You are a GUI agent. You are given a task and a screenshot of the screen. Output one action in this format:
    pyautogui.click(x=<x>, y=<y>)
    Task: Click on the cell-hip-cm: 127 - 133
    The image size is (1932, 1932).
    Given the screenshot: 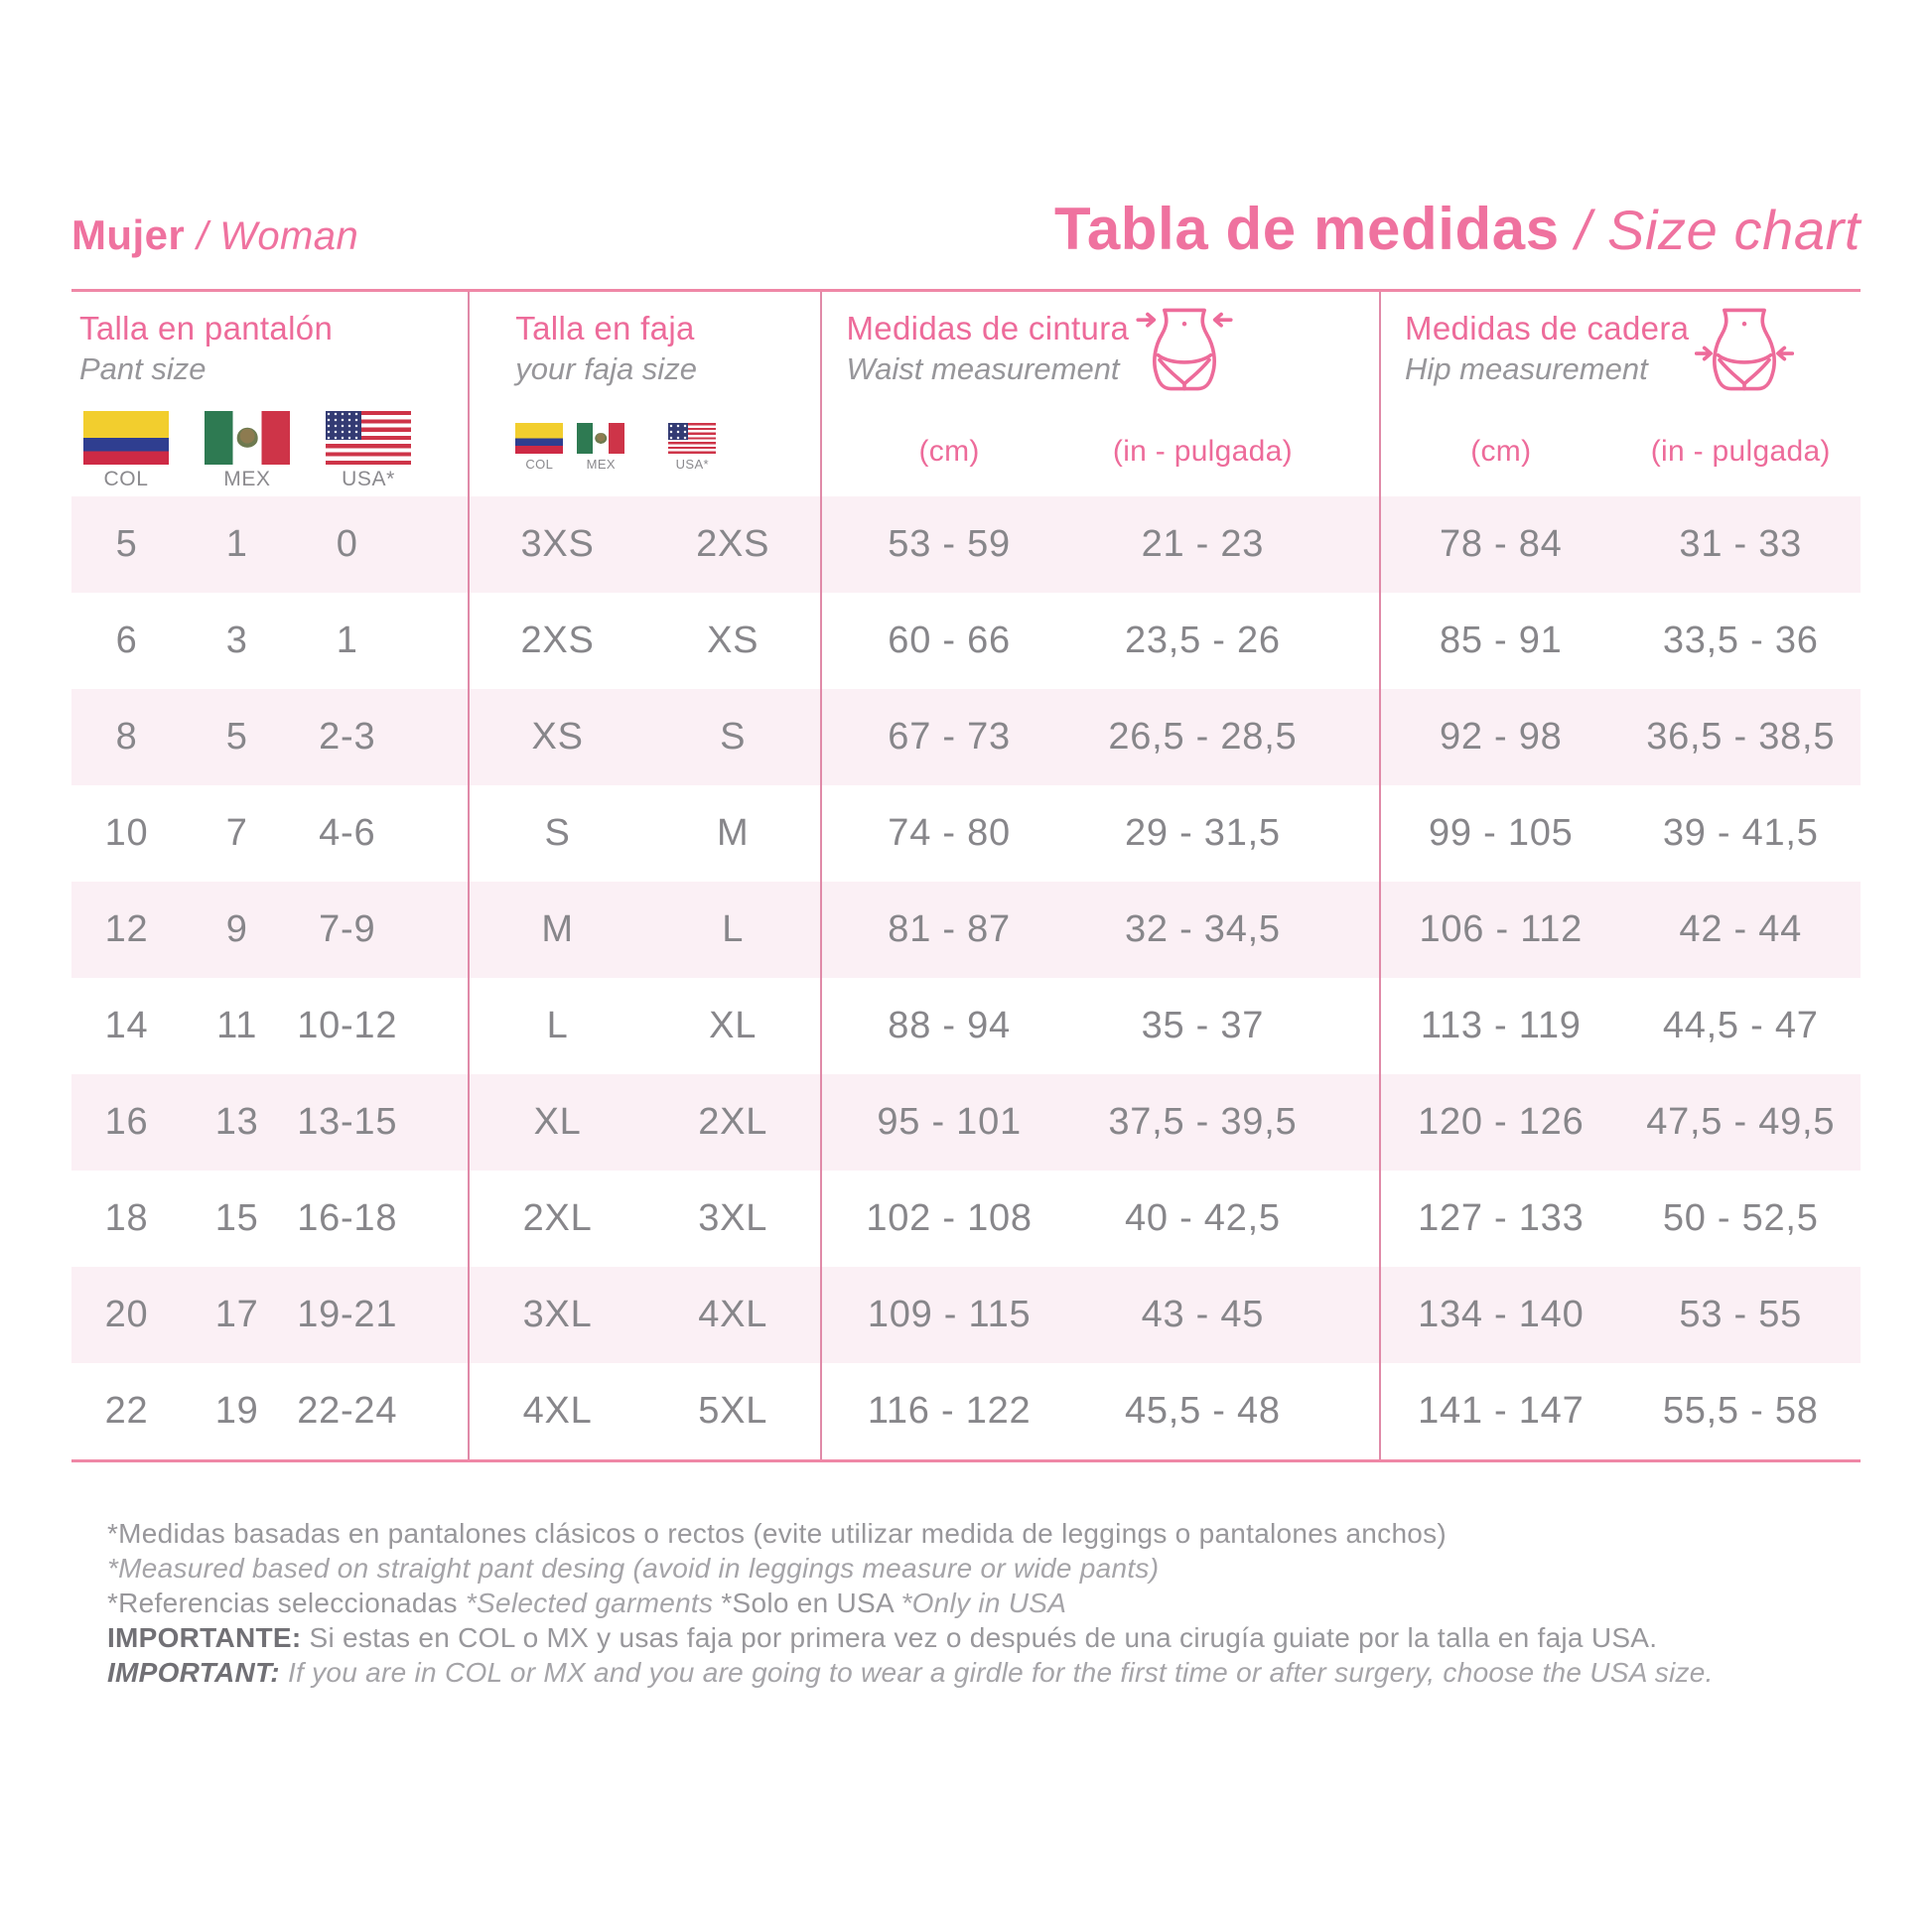 What is the action you would take?
    pyautogui.click(x=1502, y=1218)
    